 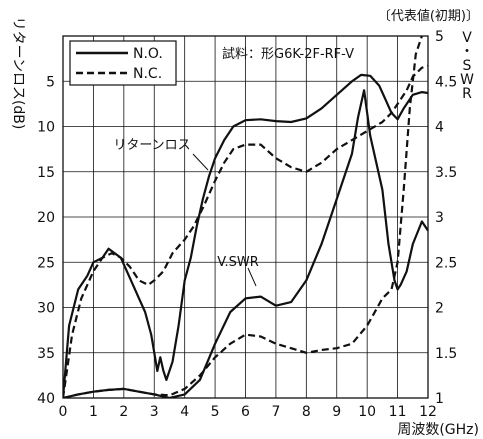 What do you see at coordinates (306, 412) in the screenshot?
I see `x-tick-label-8: 8` at bounding box center [306, 412].